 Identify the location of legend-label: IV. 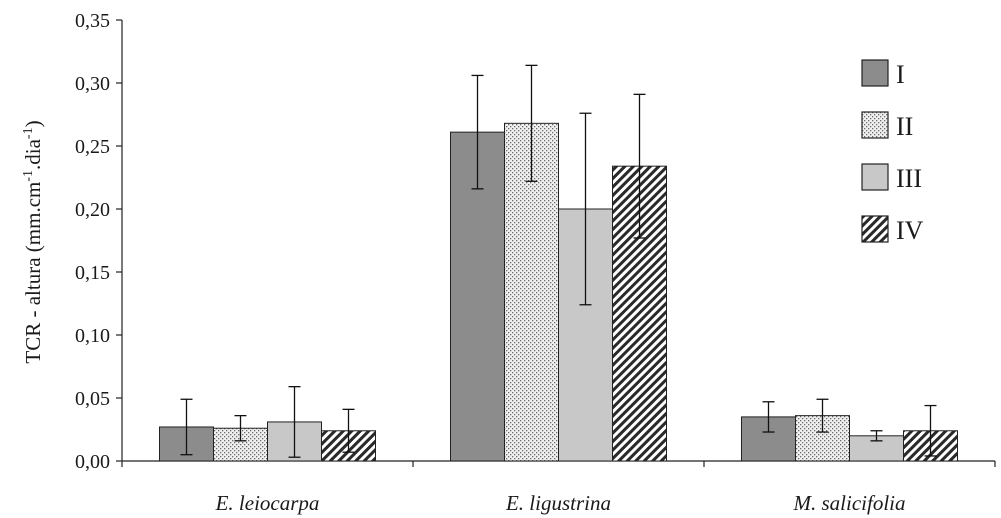
(910, 230).